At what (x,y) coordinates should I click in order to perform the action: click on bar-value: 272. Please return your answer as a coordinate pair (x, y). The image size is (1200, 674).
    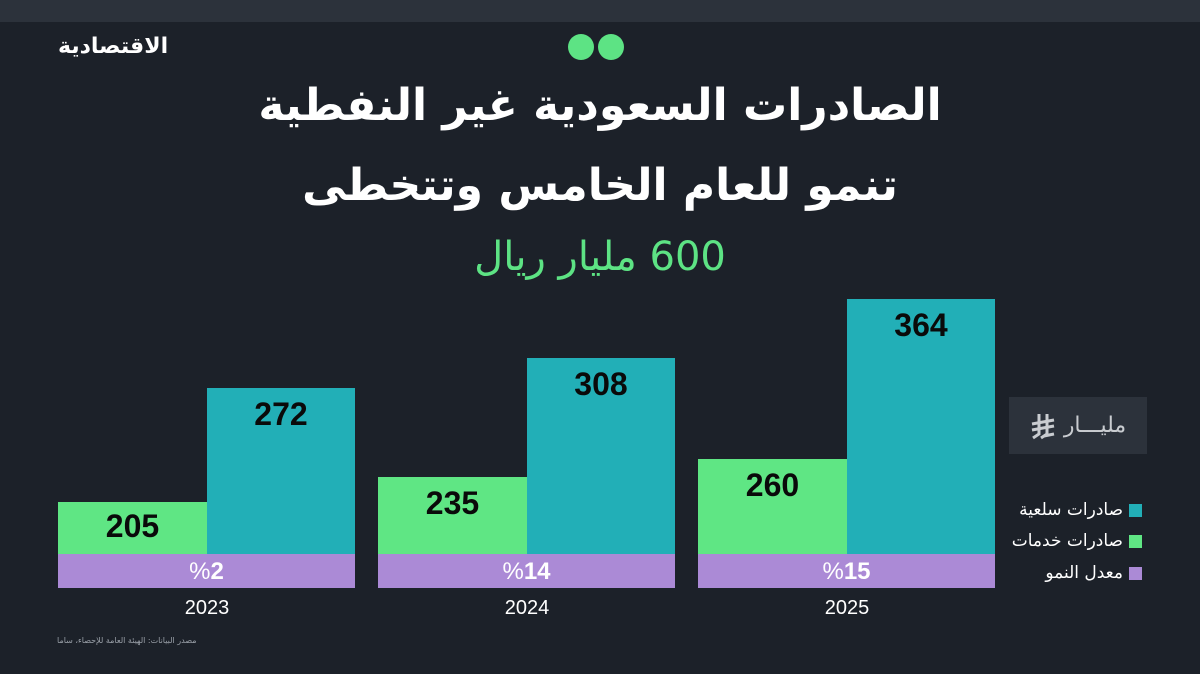
    Looking at the image, I should click on (281, 414).